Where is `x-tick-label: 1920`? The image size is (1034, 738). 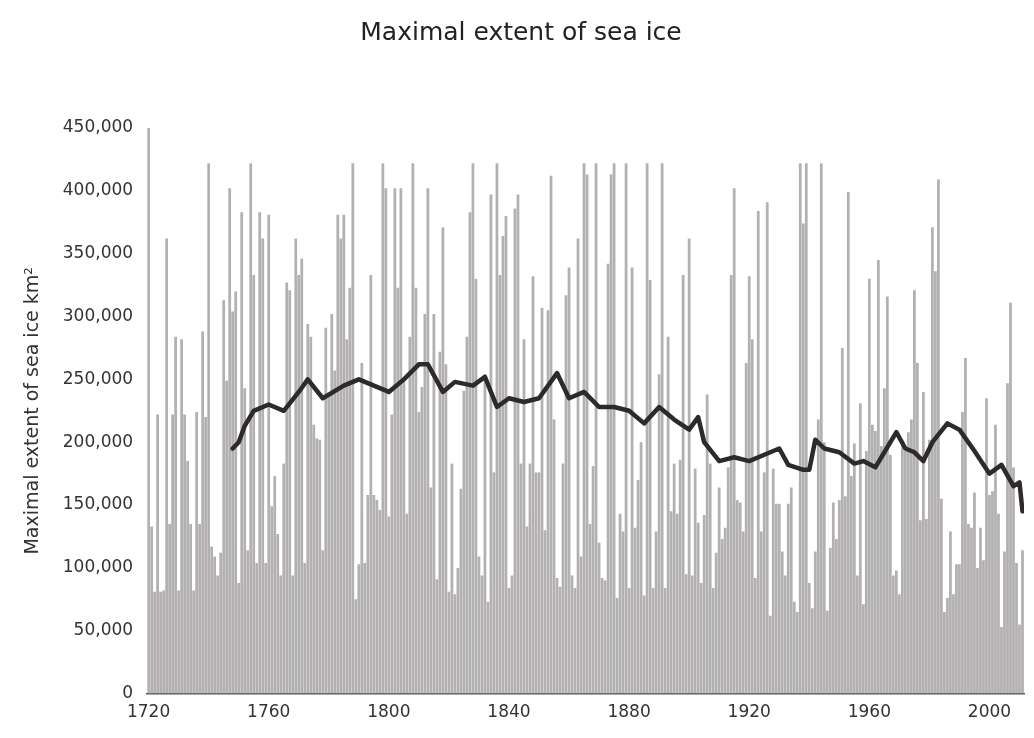
x-tick-label: 1920 is located at coordinates (749, 711).